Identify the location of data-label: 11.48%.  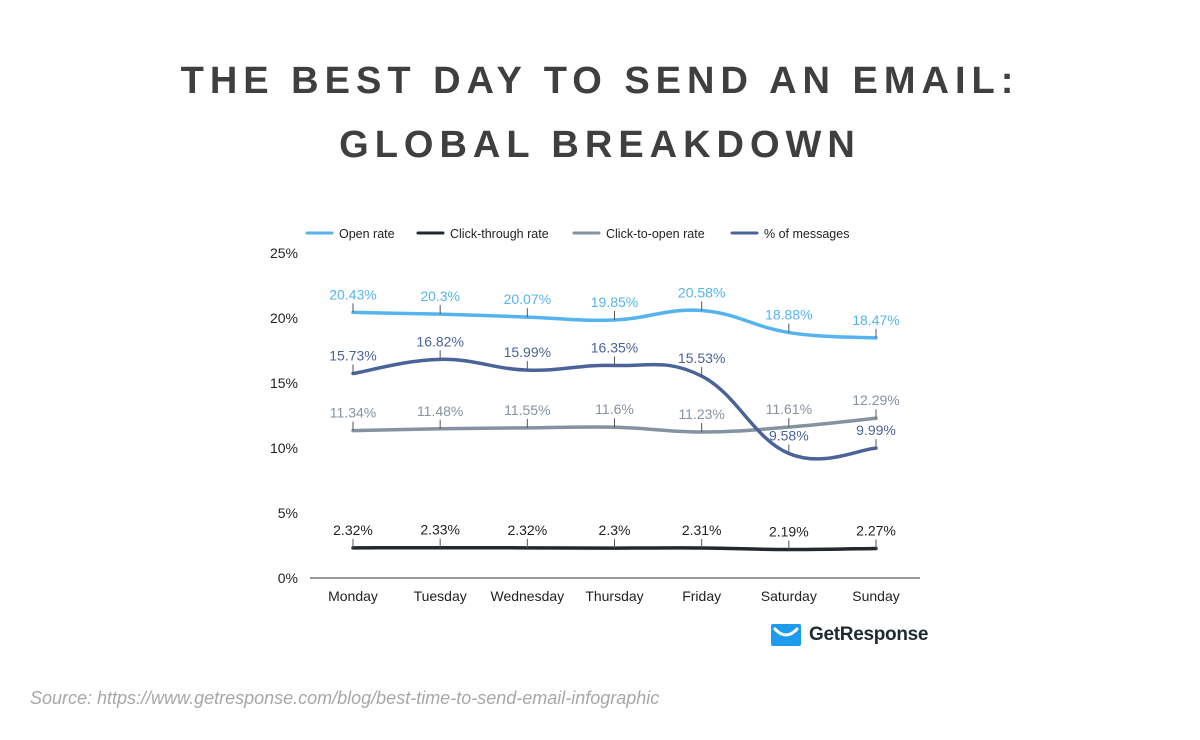
(440, 411).